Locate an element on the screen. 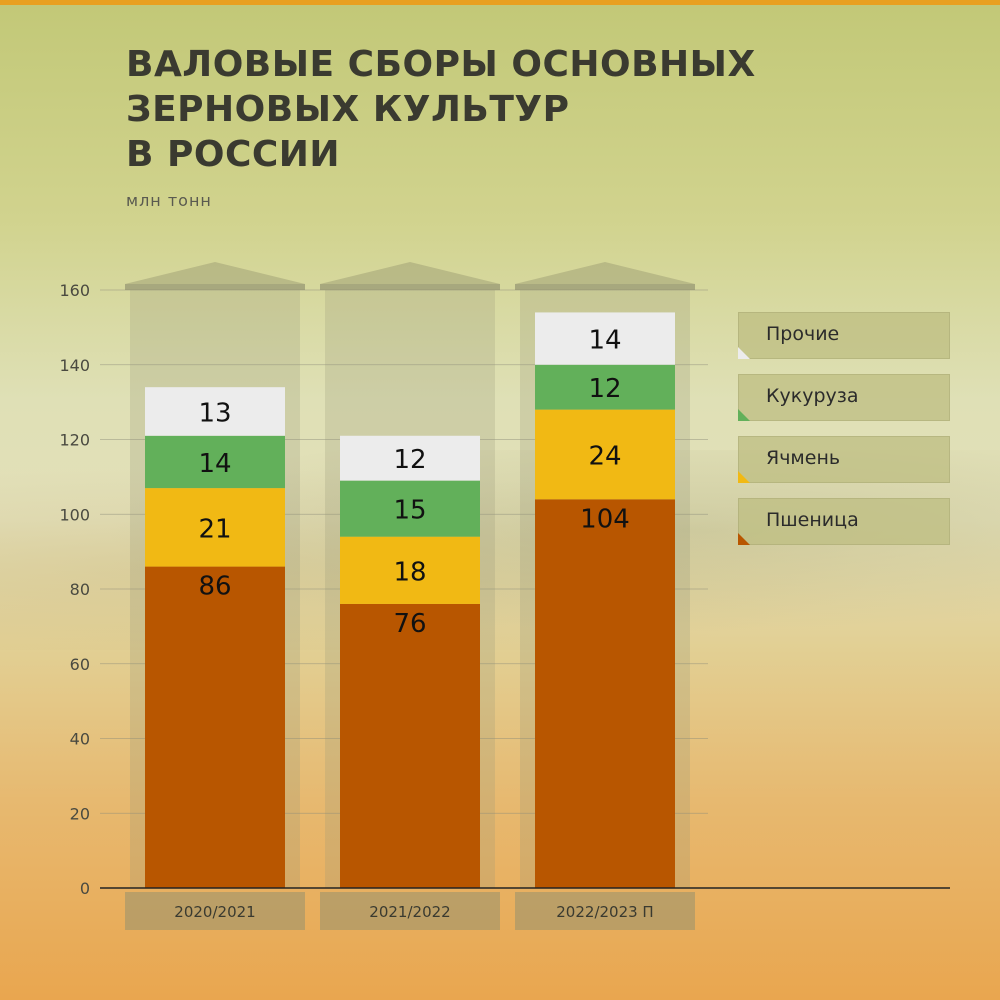 Image resolution: width=1000 pixels, height=1000 pixels. data-label: 15 is located at coordinates (409, 511).